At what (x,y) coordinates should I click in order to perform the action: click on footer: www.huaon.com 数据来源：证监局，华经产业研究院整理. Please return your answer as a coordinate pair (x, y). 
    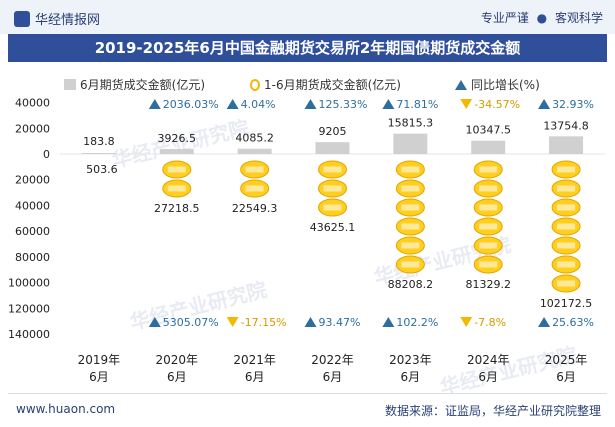
    Looking at the image, I should click on (307, 408).